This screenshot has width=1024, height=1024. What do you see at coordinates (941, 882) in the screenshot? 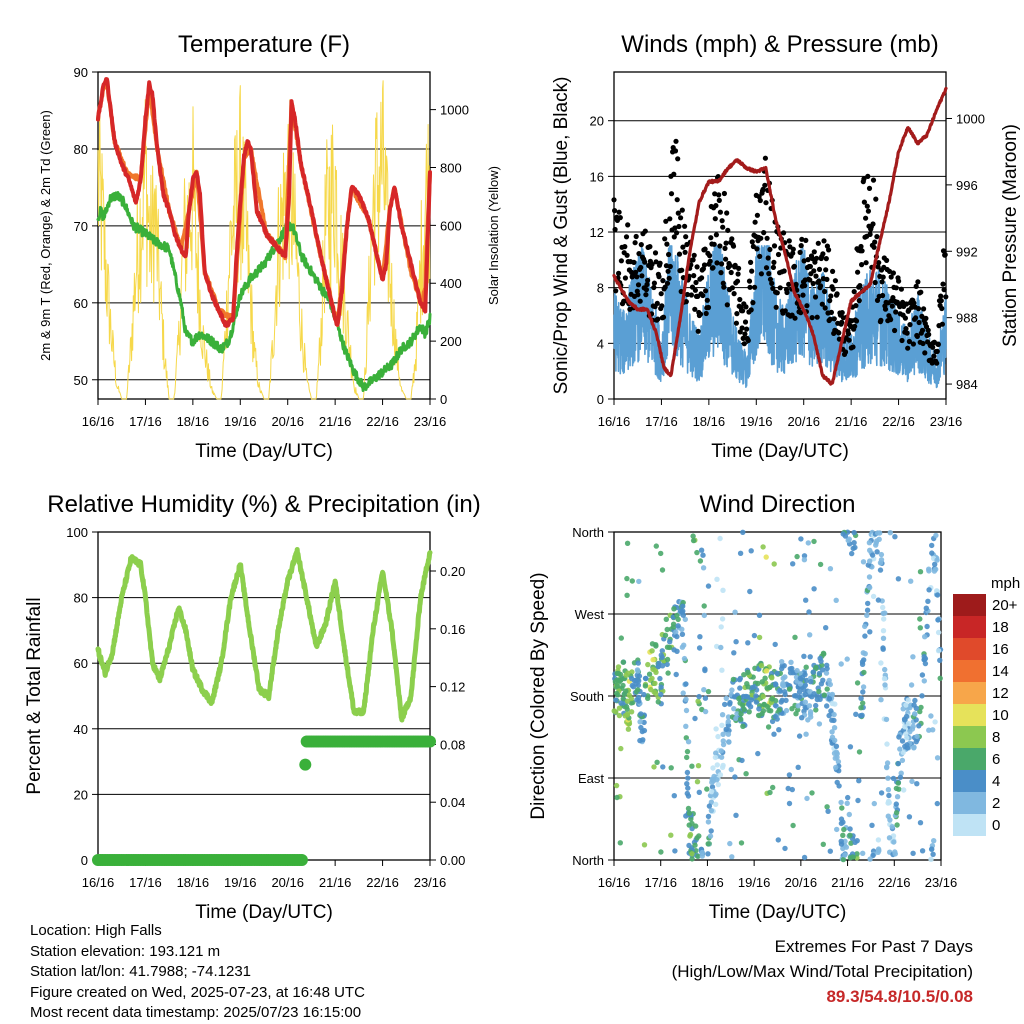
I see `x-tick-label: 23/16` at bounding box center [941, 882].